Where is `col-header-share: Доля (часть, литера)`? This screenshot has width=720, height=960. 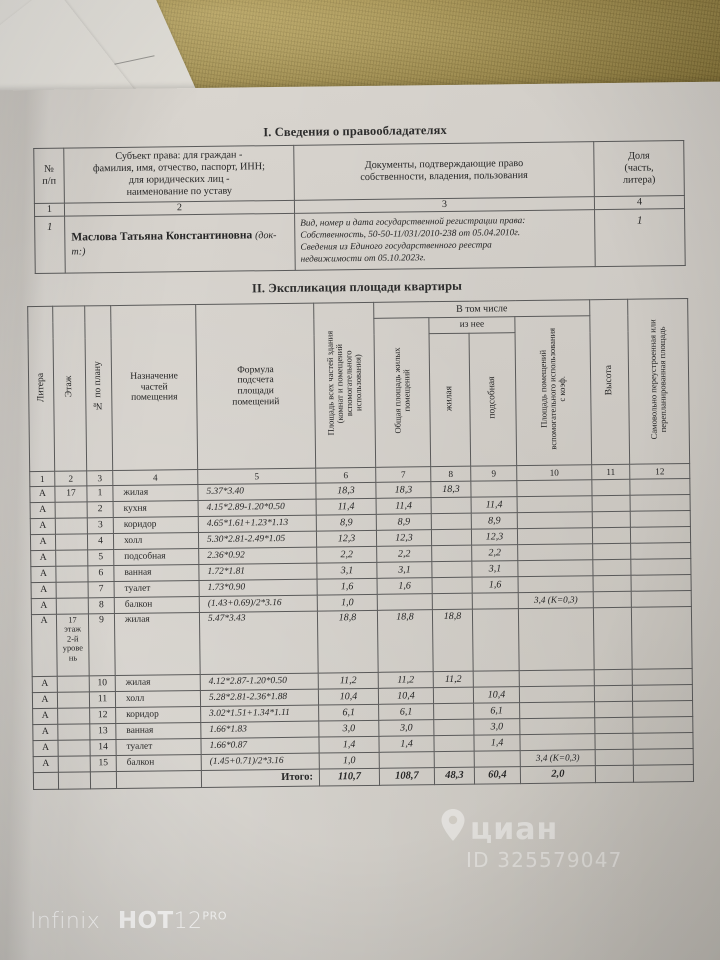 col-header-share: Доля (часть, литера) is located at coordinates (639, 168).